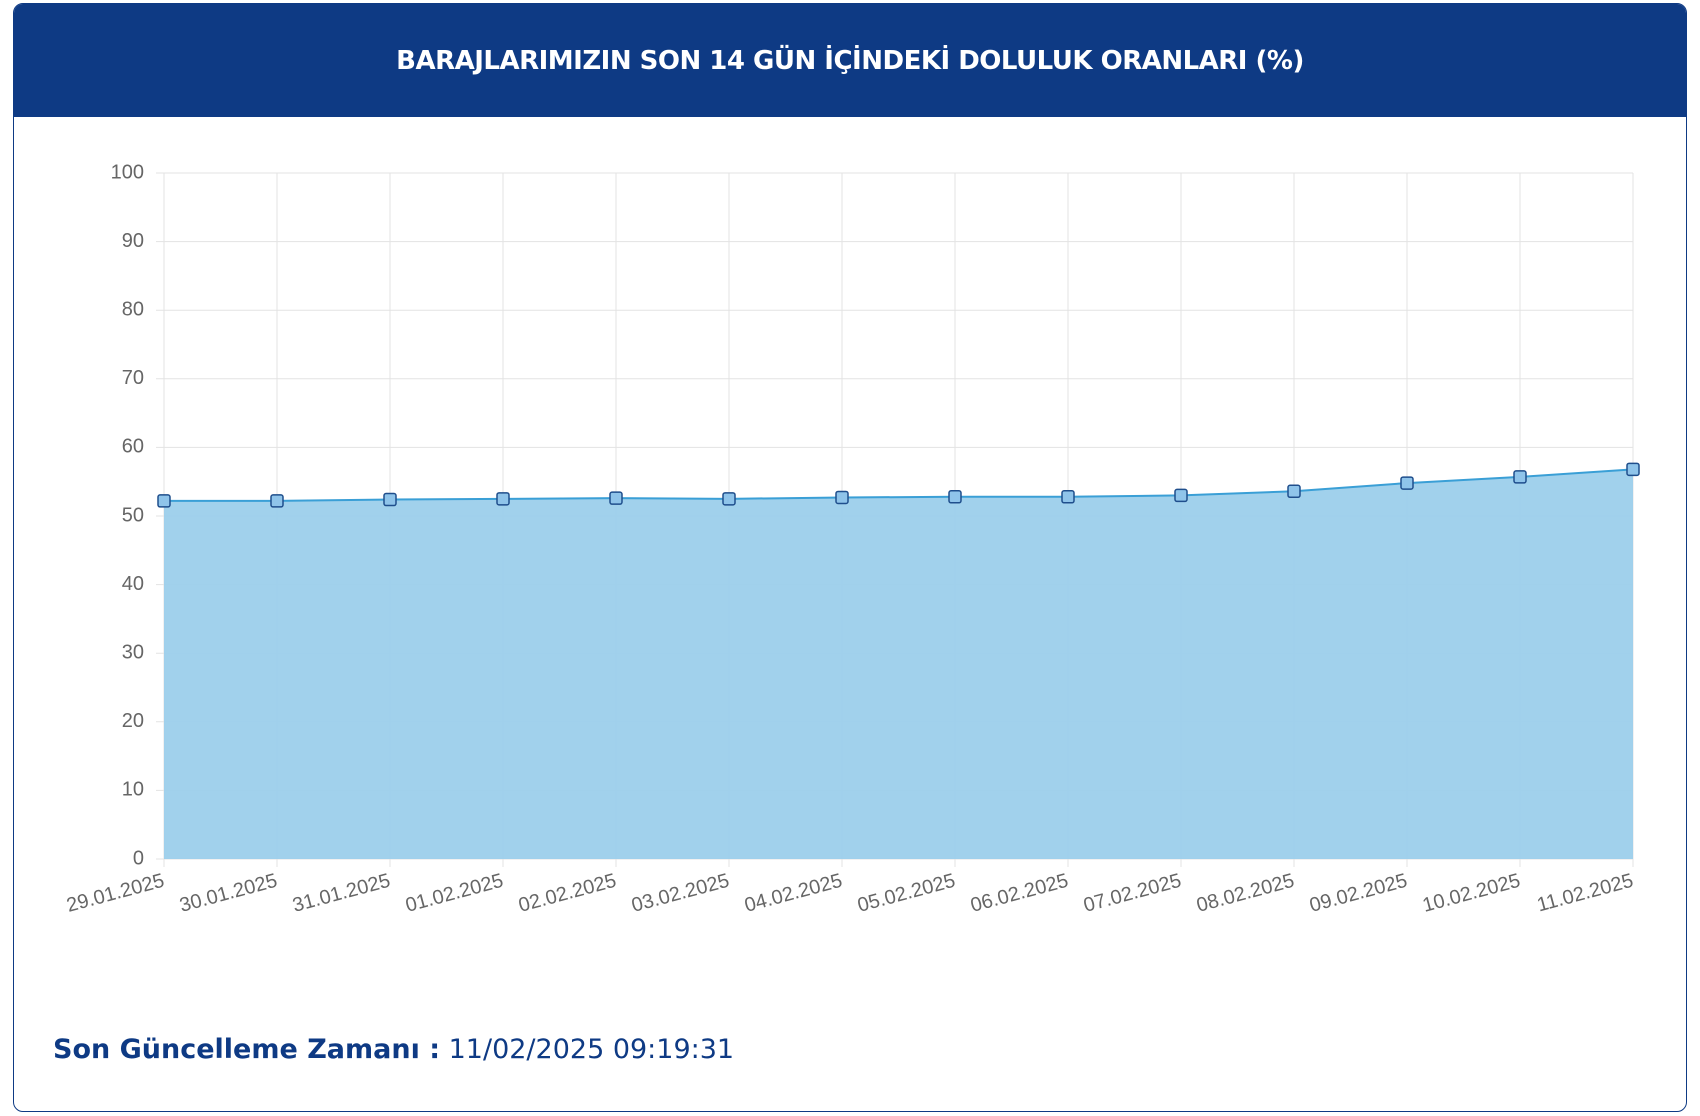 This screenshot has height=1116, width=1700. Describe the element at coordinates (1585, 893) in the screenshot. I see `x-tick-label: 11.02.2025` at that location.